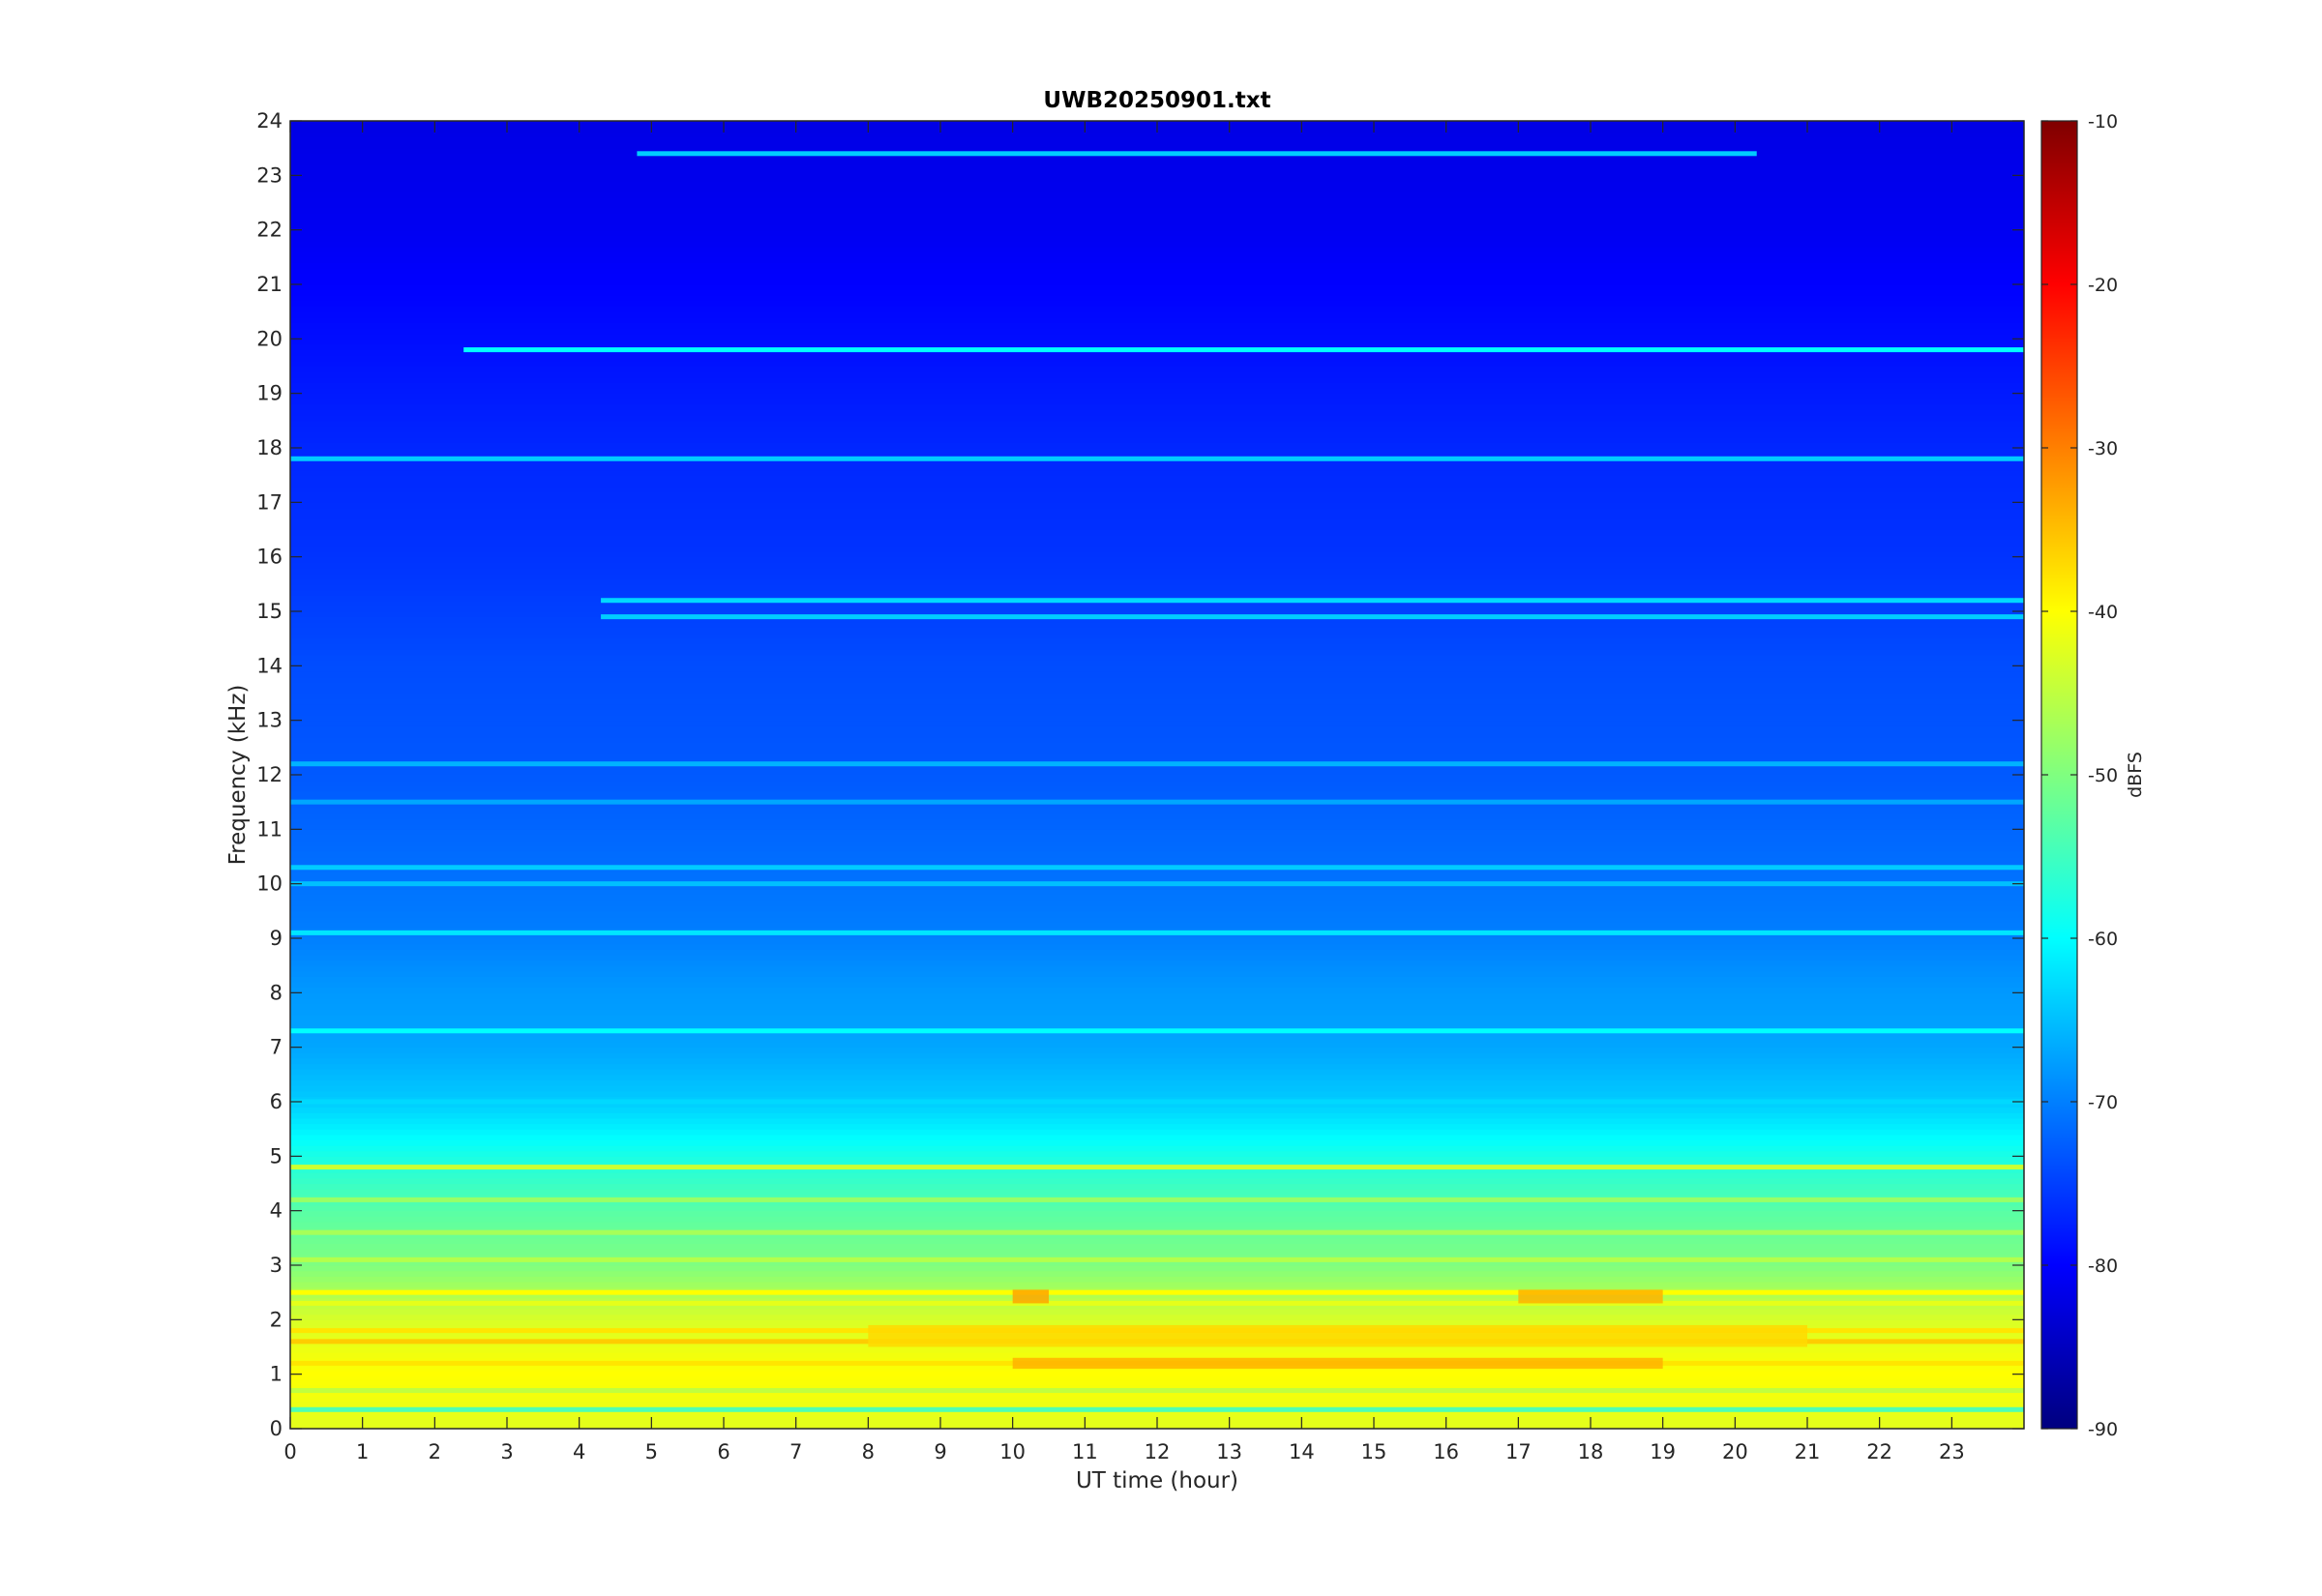 The width and height of the screenshot is (2322, 1596). What do you see at coordinates (1446, 1451) in the screenshot?
I see `x-tick-label: 16` at bounding box center [1446, 1451].